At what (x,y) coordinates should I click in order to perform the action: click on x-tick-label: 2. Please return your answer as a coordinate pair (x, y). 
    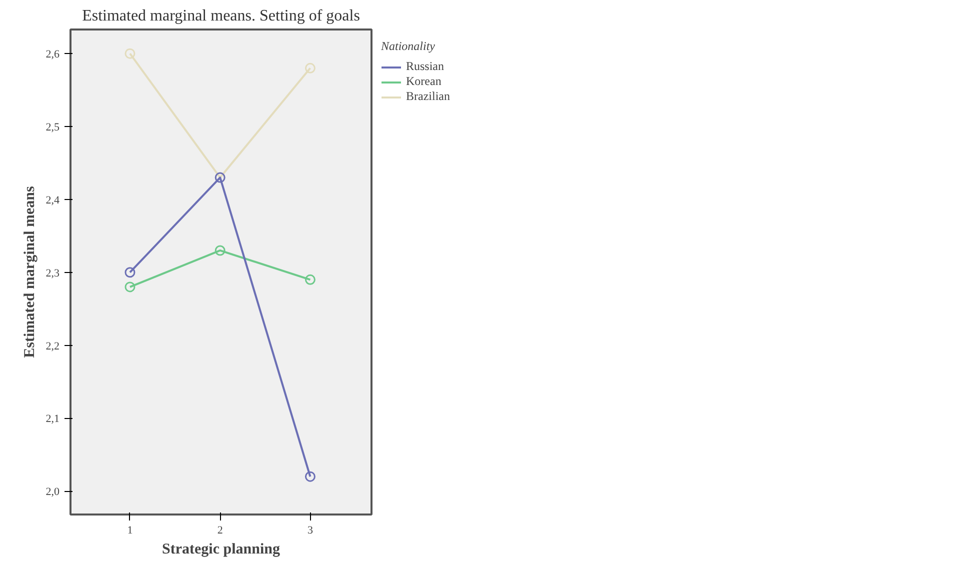
    Looking at the image, I should click on (220, 530).